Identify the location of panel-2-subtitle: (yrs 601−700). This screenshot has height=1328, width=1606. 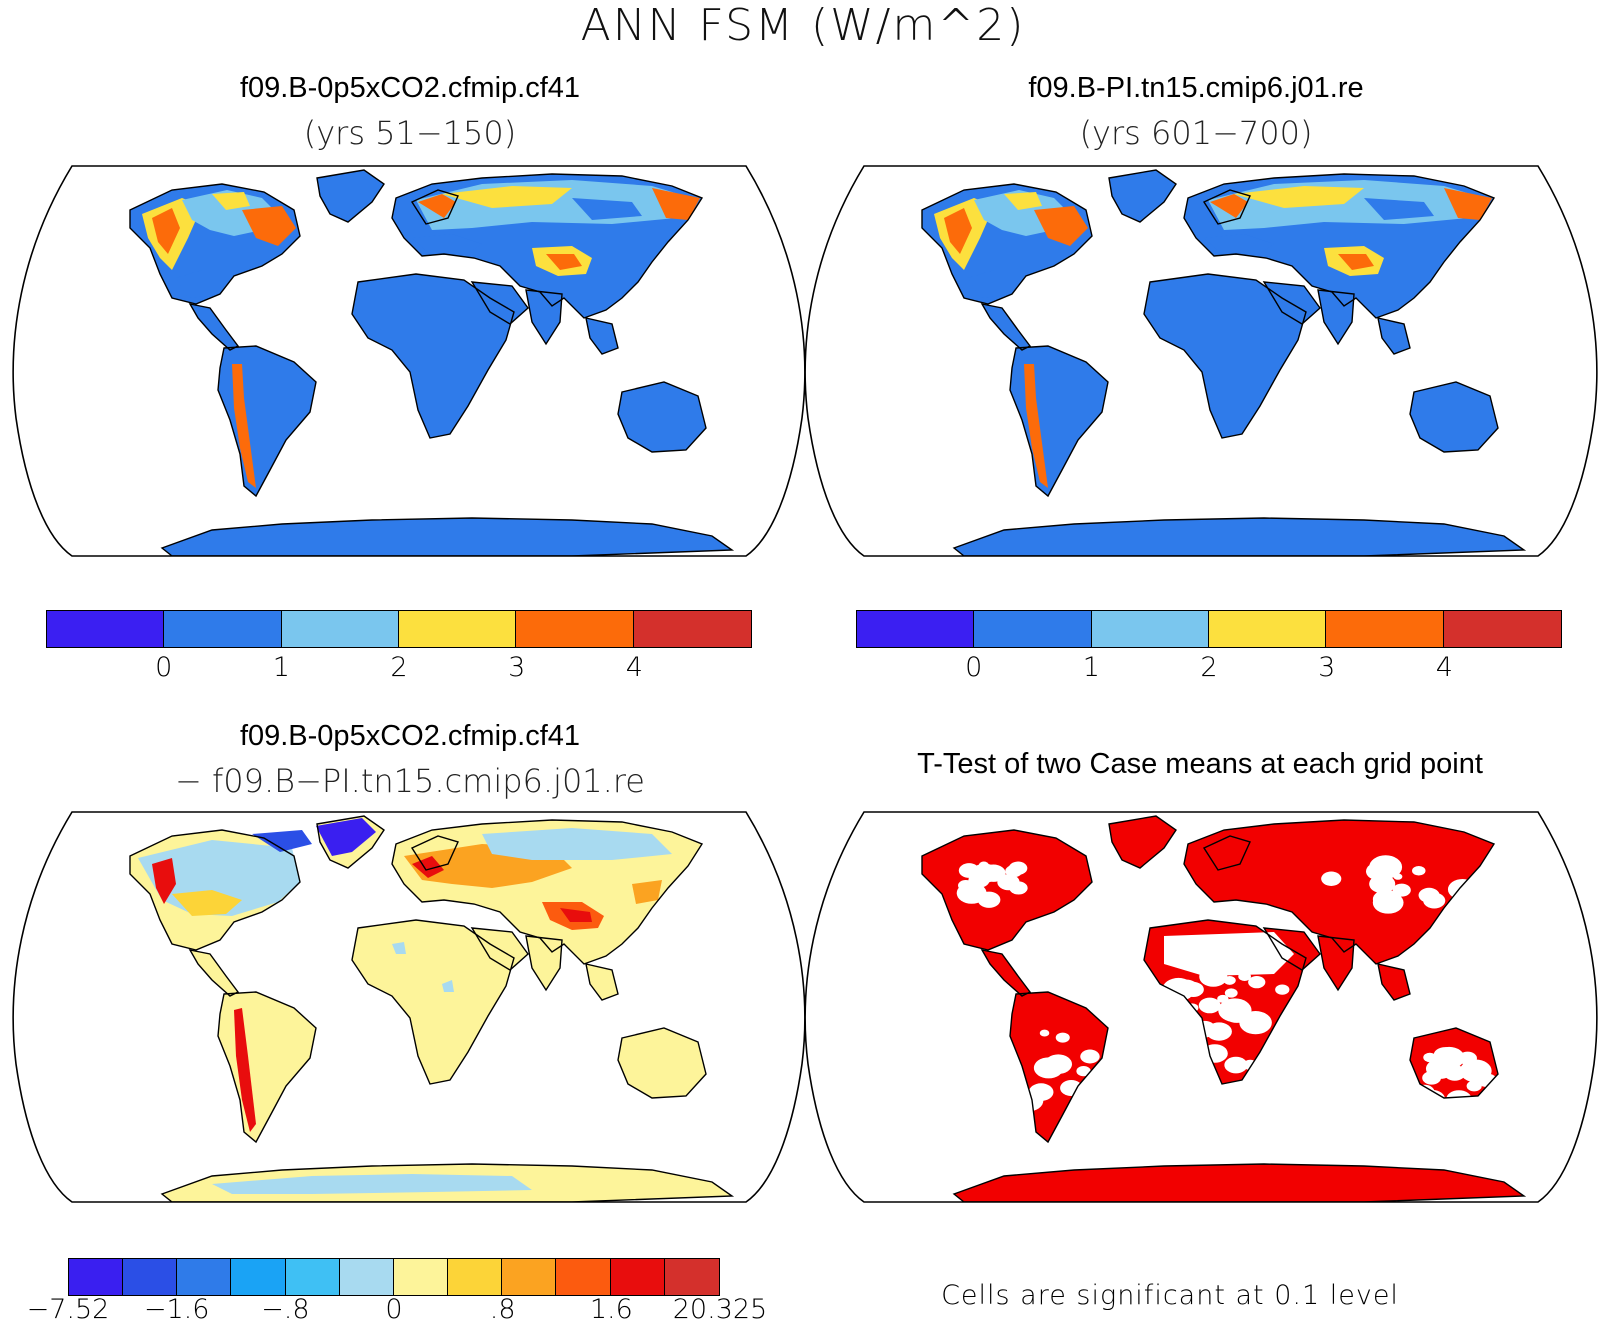
(1196, 133).